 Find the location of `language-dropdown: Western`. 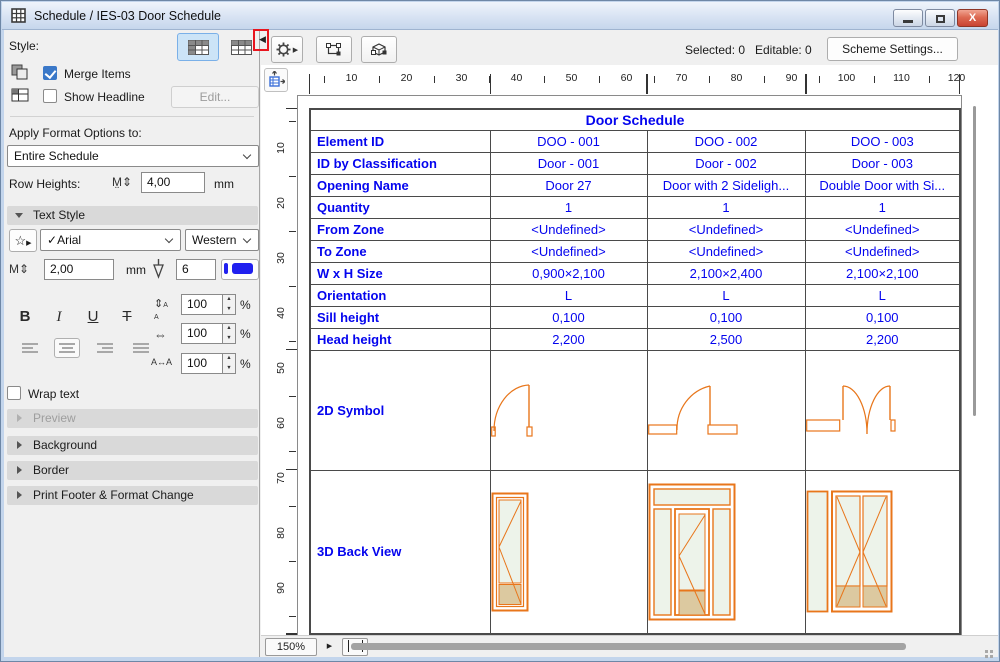

language-dropdown: Western is located at coordinates (222, 240).